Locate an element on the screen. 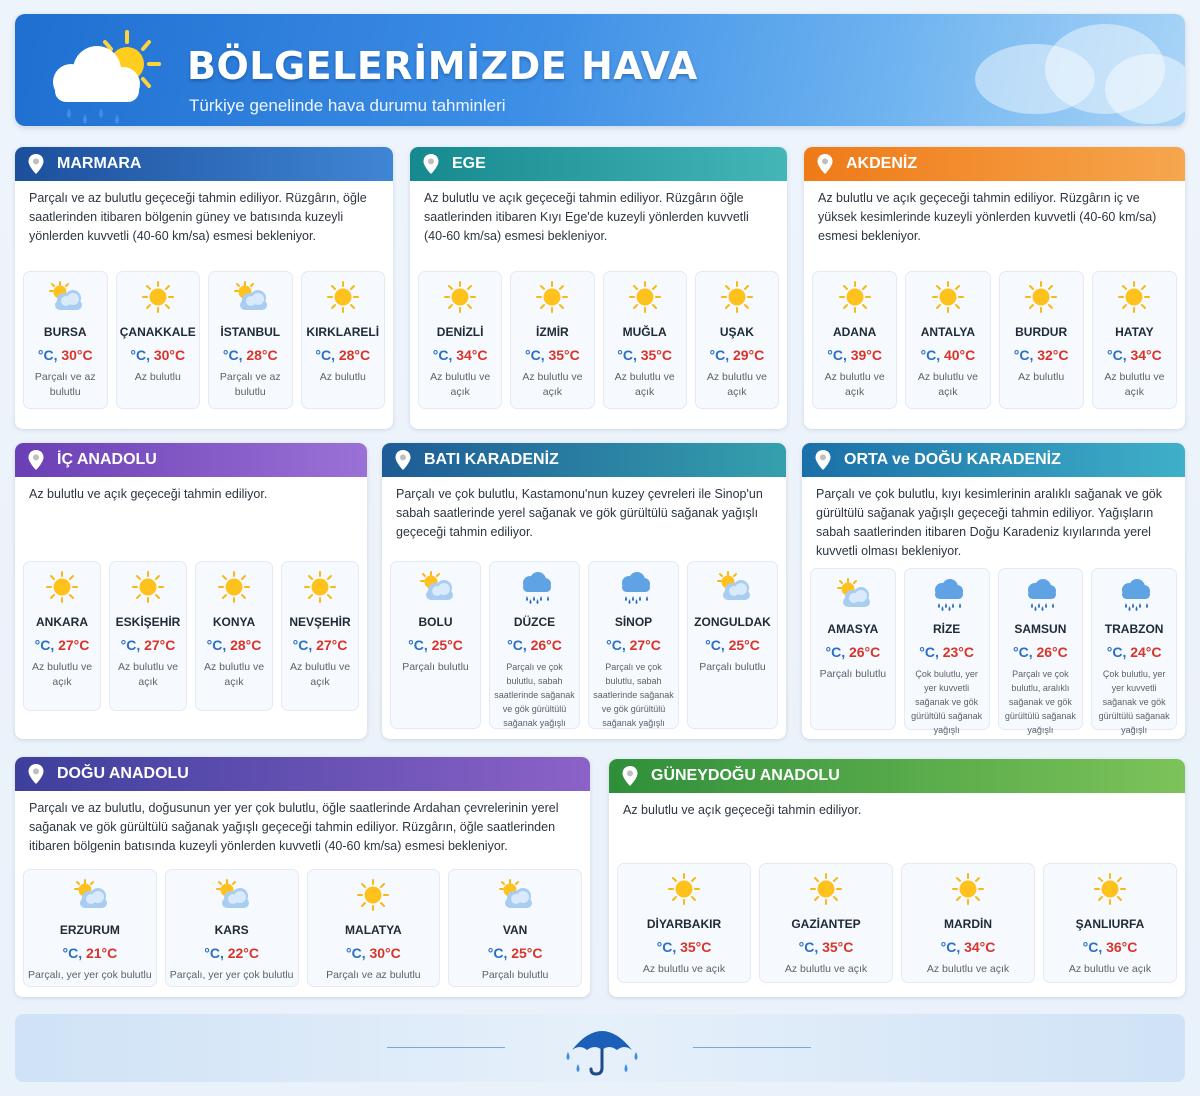 The image size is (1200, 1096). temp-value: 32°C is located at coordinates (1053, 355).